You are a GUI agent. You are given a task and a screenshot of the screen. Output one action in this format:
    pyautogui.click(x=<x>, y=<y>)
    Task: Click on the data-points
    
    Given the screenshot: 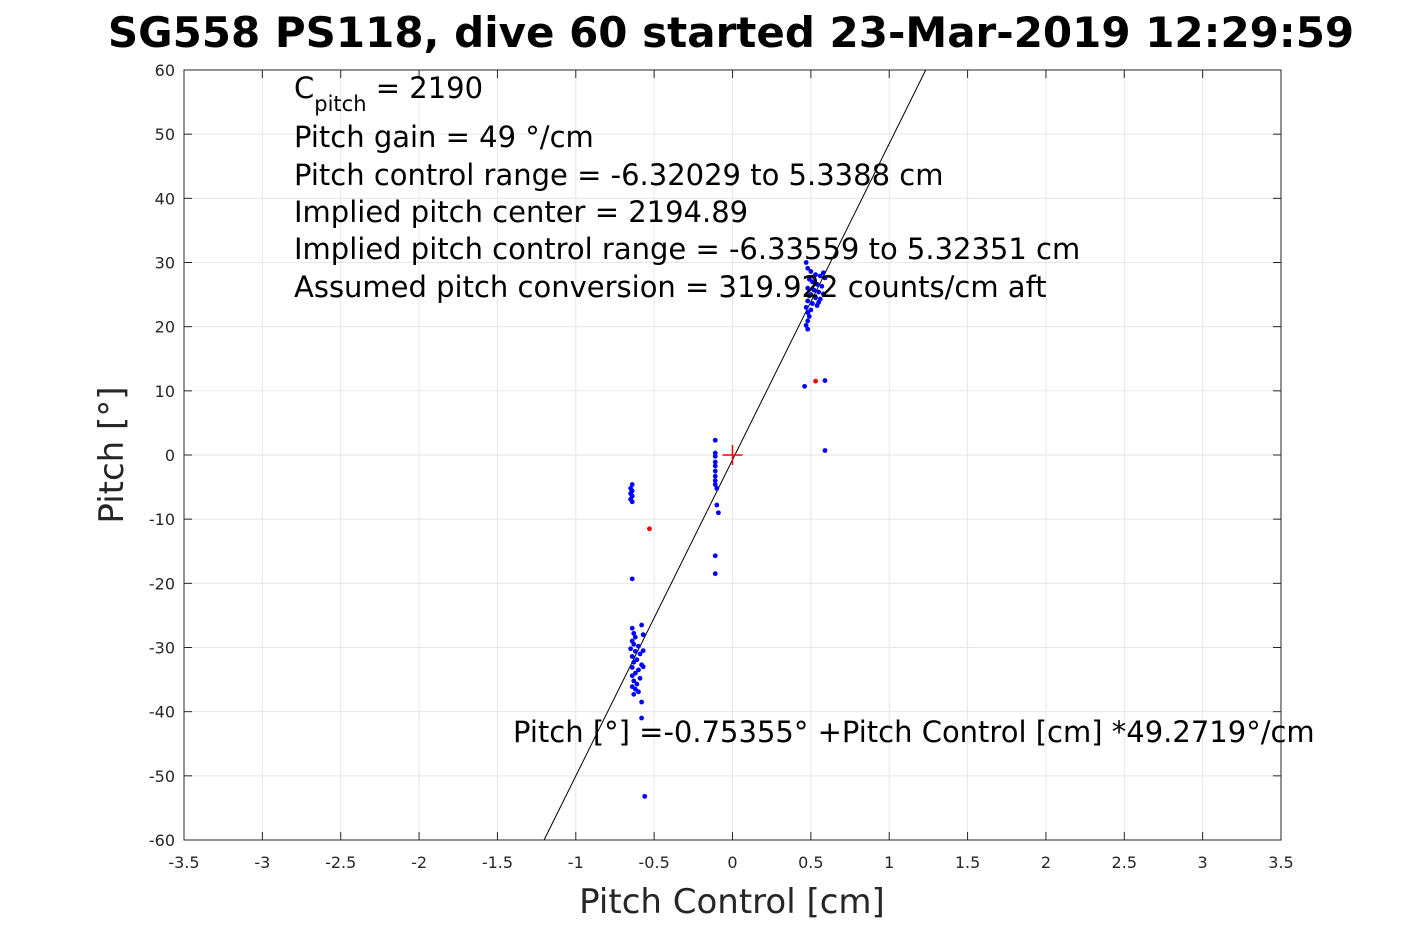 What is the action you would take?
    pyautogui.click(x=728, y=529)
    